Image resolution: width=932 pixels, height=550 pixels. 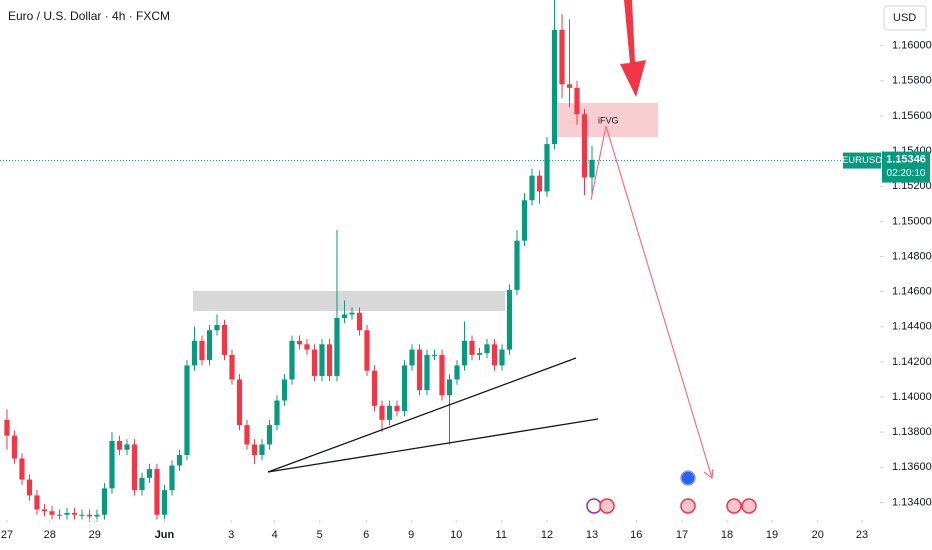 I want to click on currency-label: USD, so click(x=904, y=18).